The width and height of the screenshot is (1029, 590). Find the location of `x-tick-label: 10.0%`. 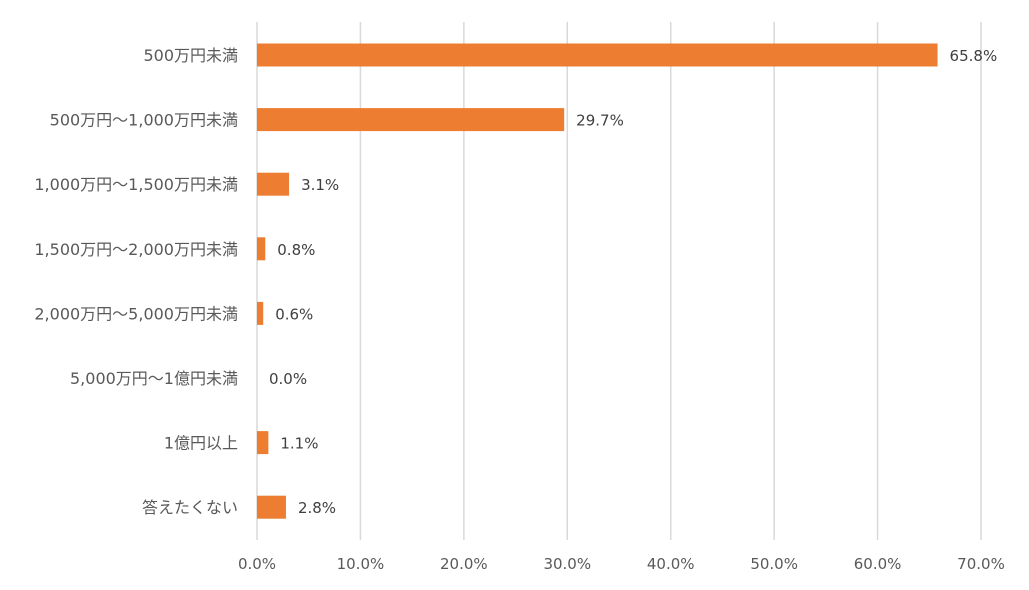

x-tick-label: 10.0% is located at coordinates (361, 564).